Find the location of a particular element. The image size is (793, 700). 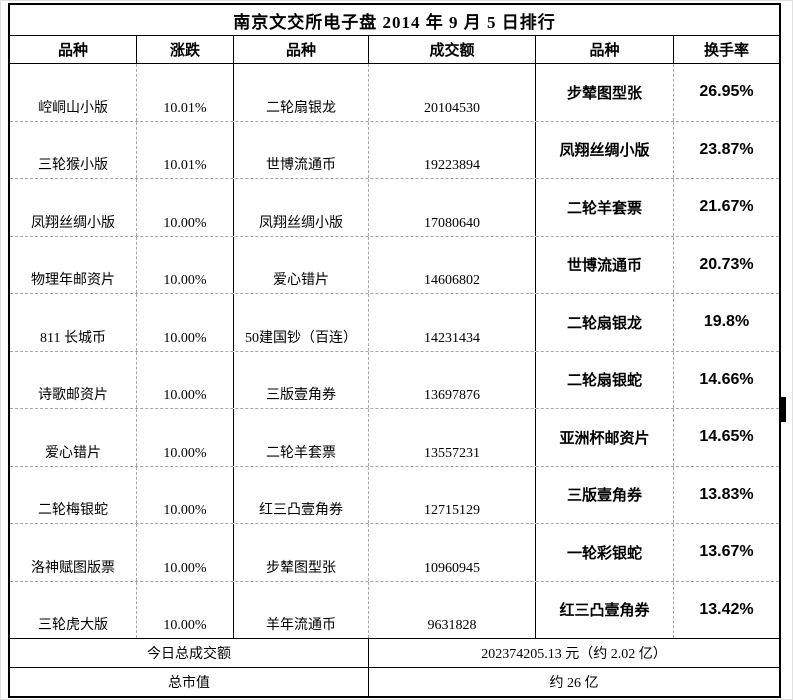

cell-variety: 三轮虎大版 is located at coordinates (73, 609).